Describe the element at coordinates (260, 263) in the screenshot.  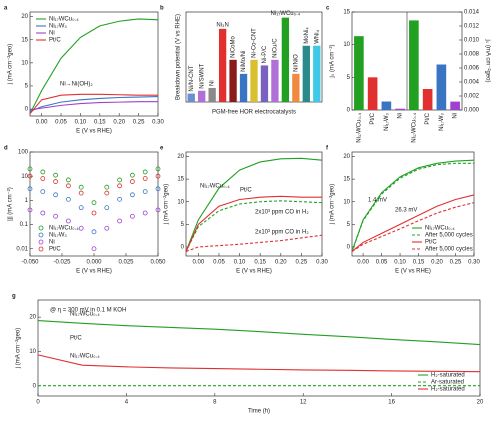
I see `x-tick-label: 0.15` at that location.